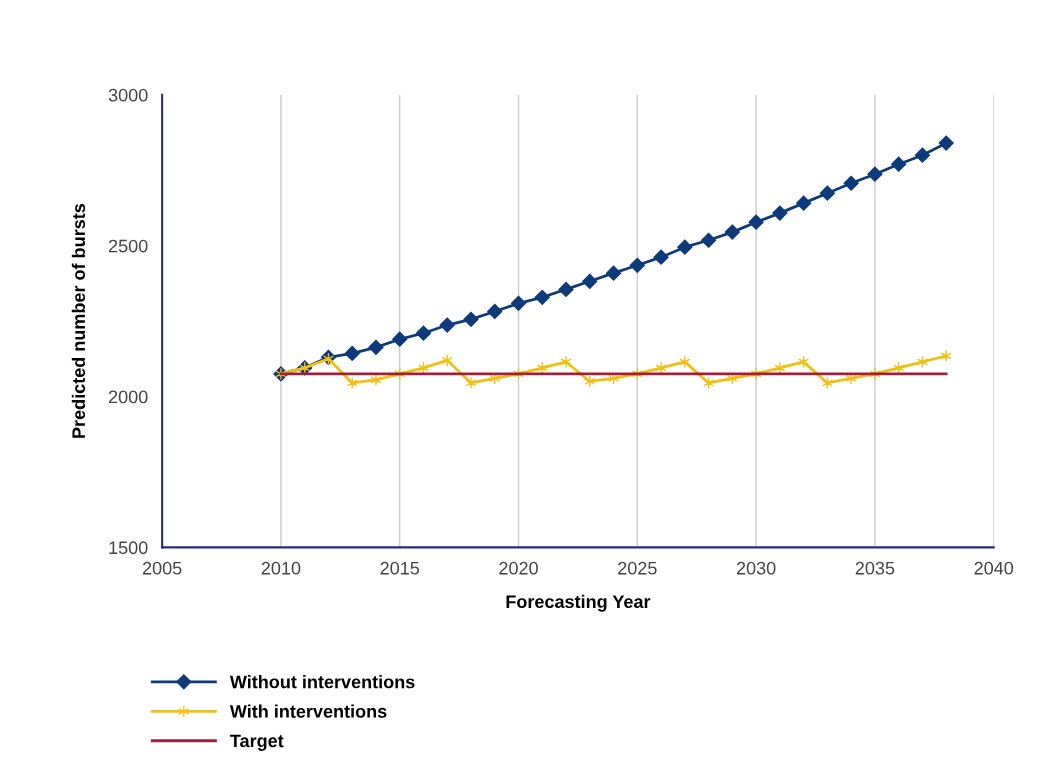 This screenshot has width=1046, height=771. Describe the element at coordinates (257, 742) in the screenshot. I see `legend-label: Target` at that location.